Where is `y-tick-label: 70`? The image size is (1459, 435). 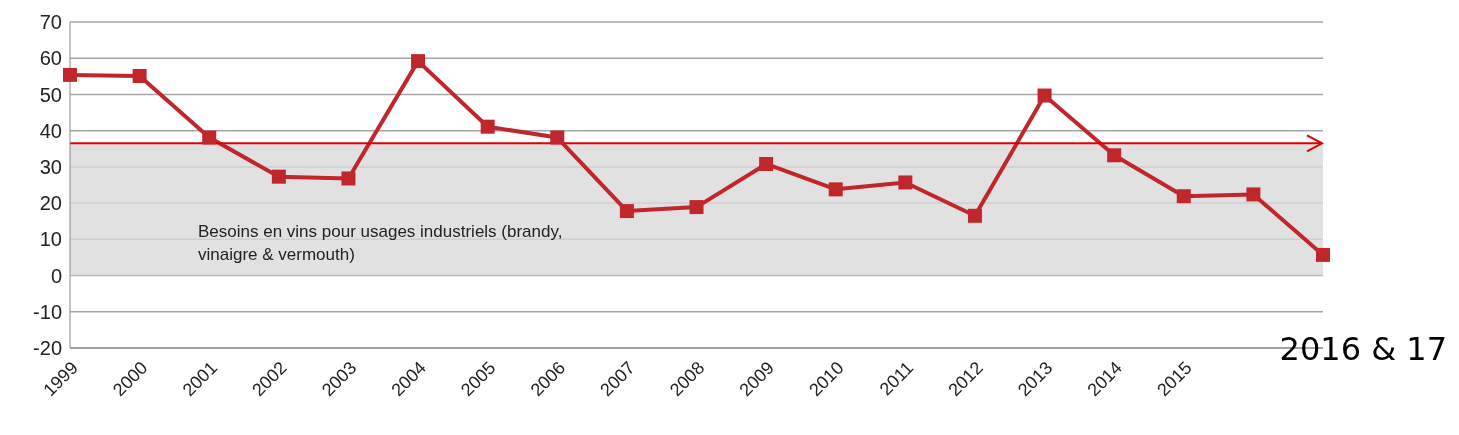
y-tick-label: 70 is located at coordinates (50, 22).